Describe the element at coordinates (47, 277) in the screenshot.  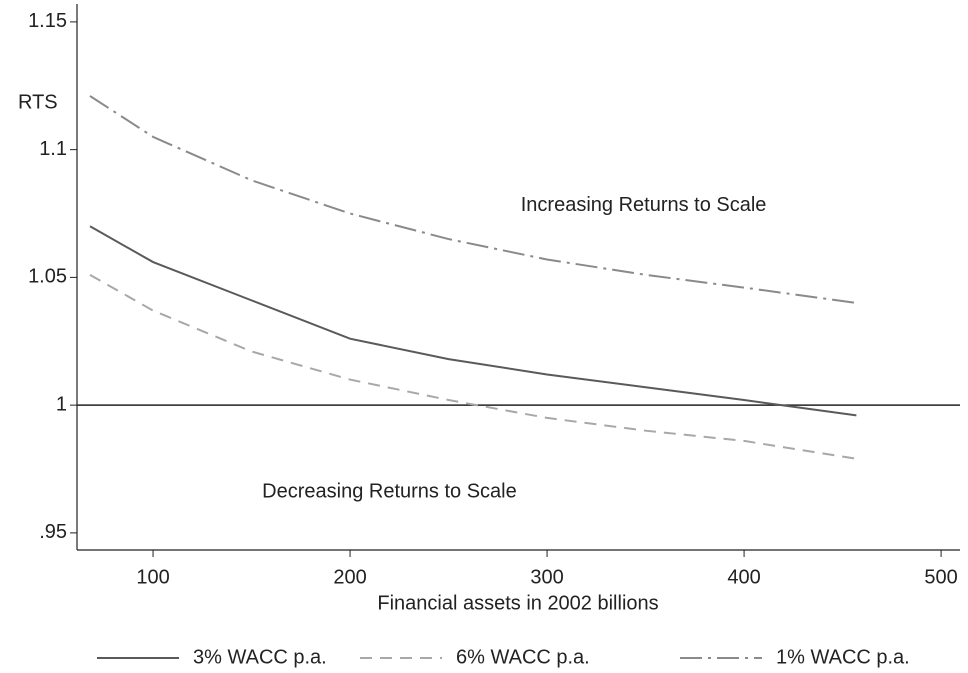
I see `y-tick-label: 1.05` at that location.